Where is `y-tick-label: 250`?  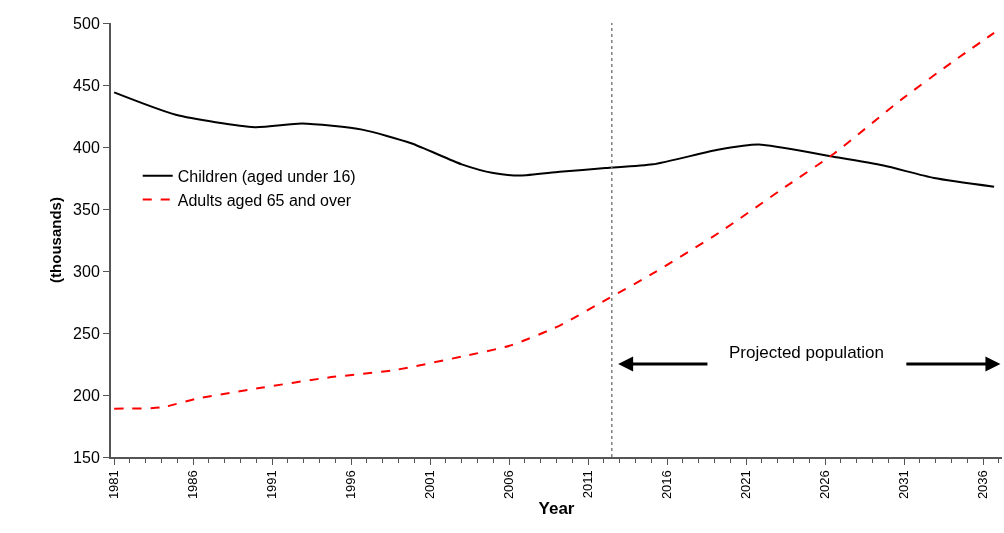 y-tick-label: 250 is located at coordinates (86, 333).